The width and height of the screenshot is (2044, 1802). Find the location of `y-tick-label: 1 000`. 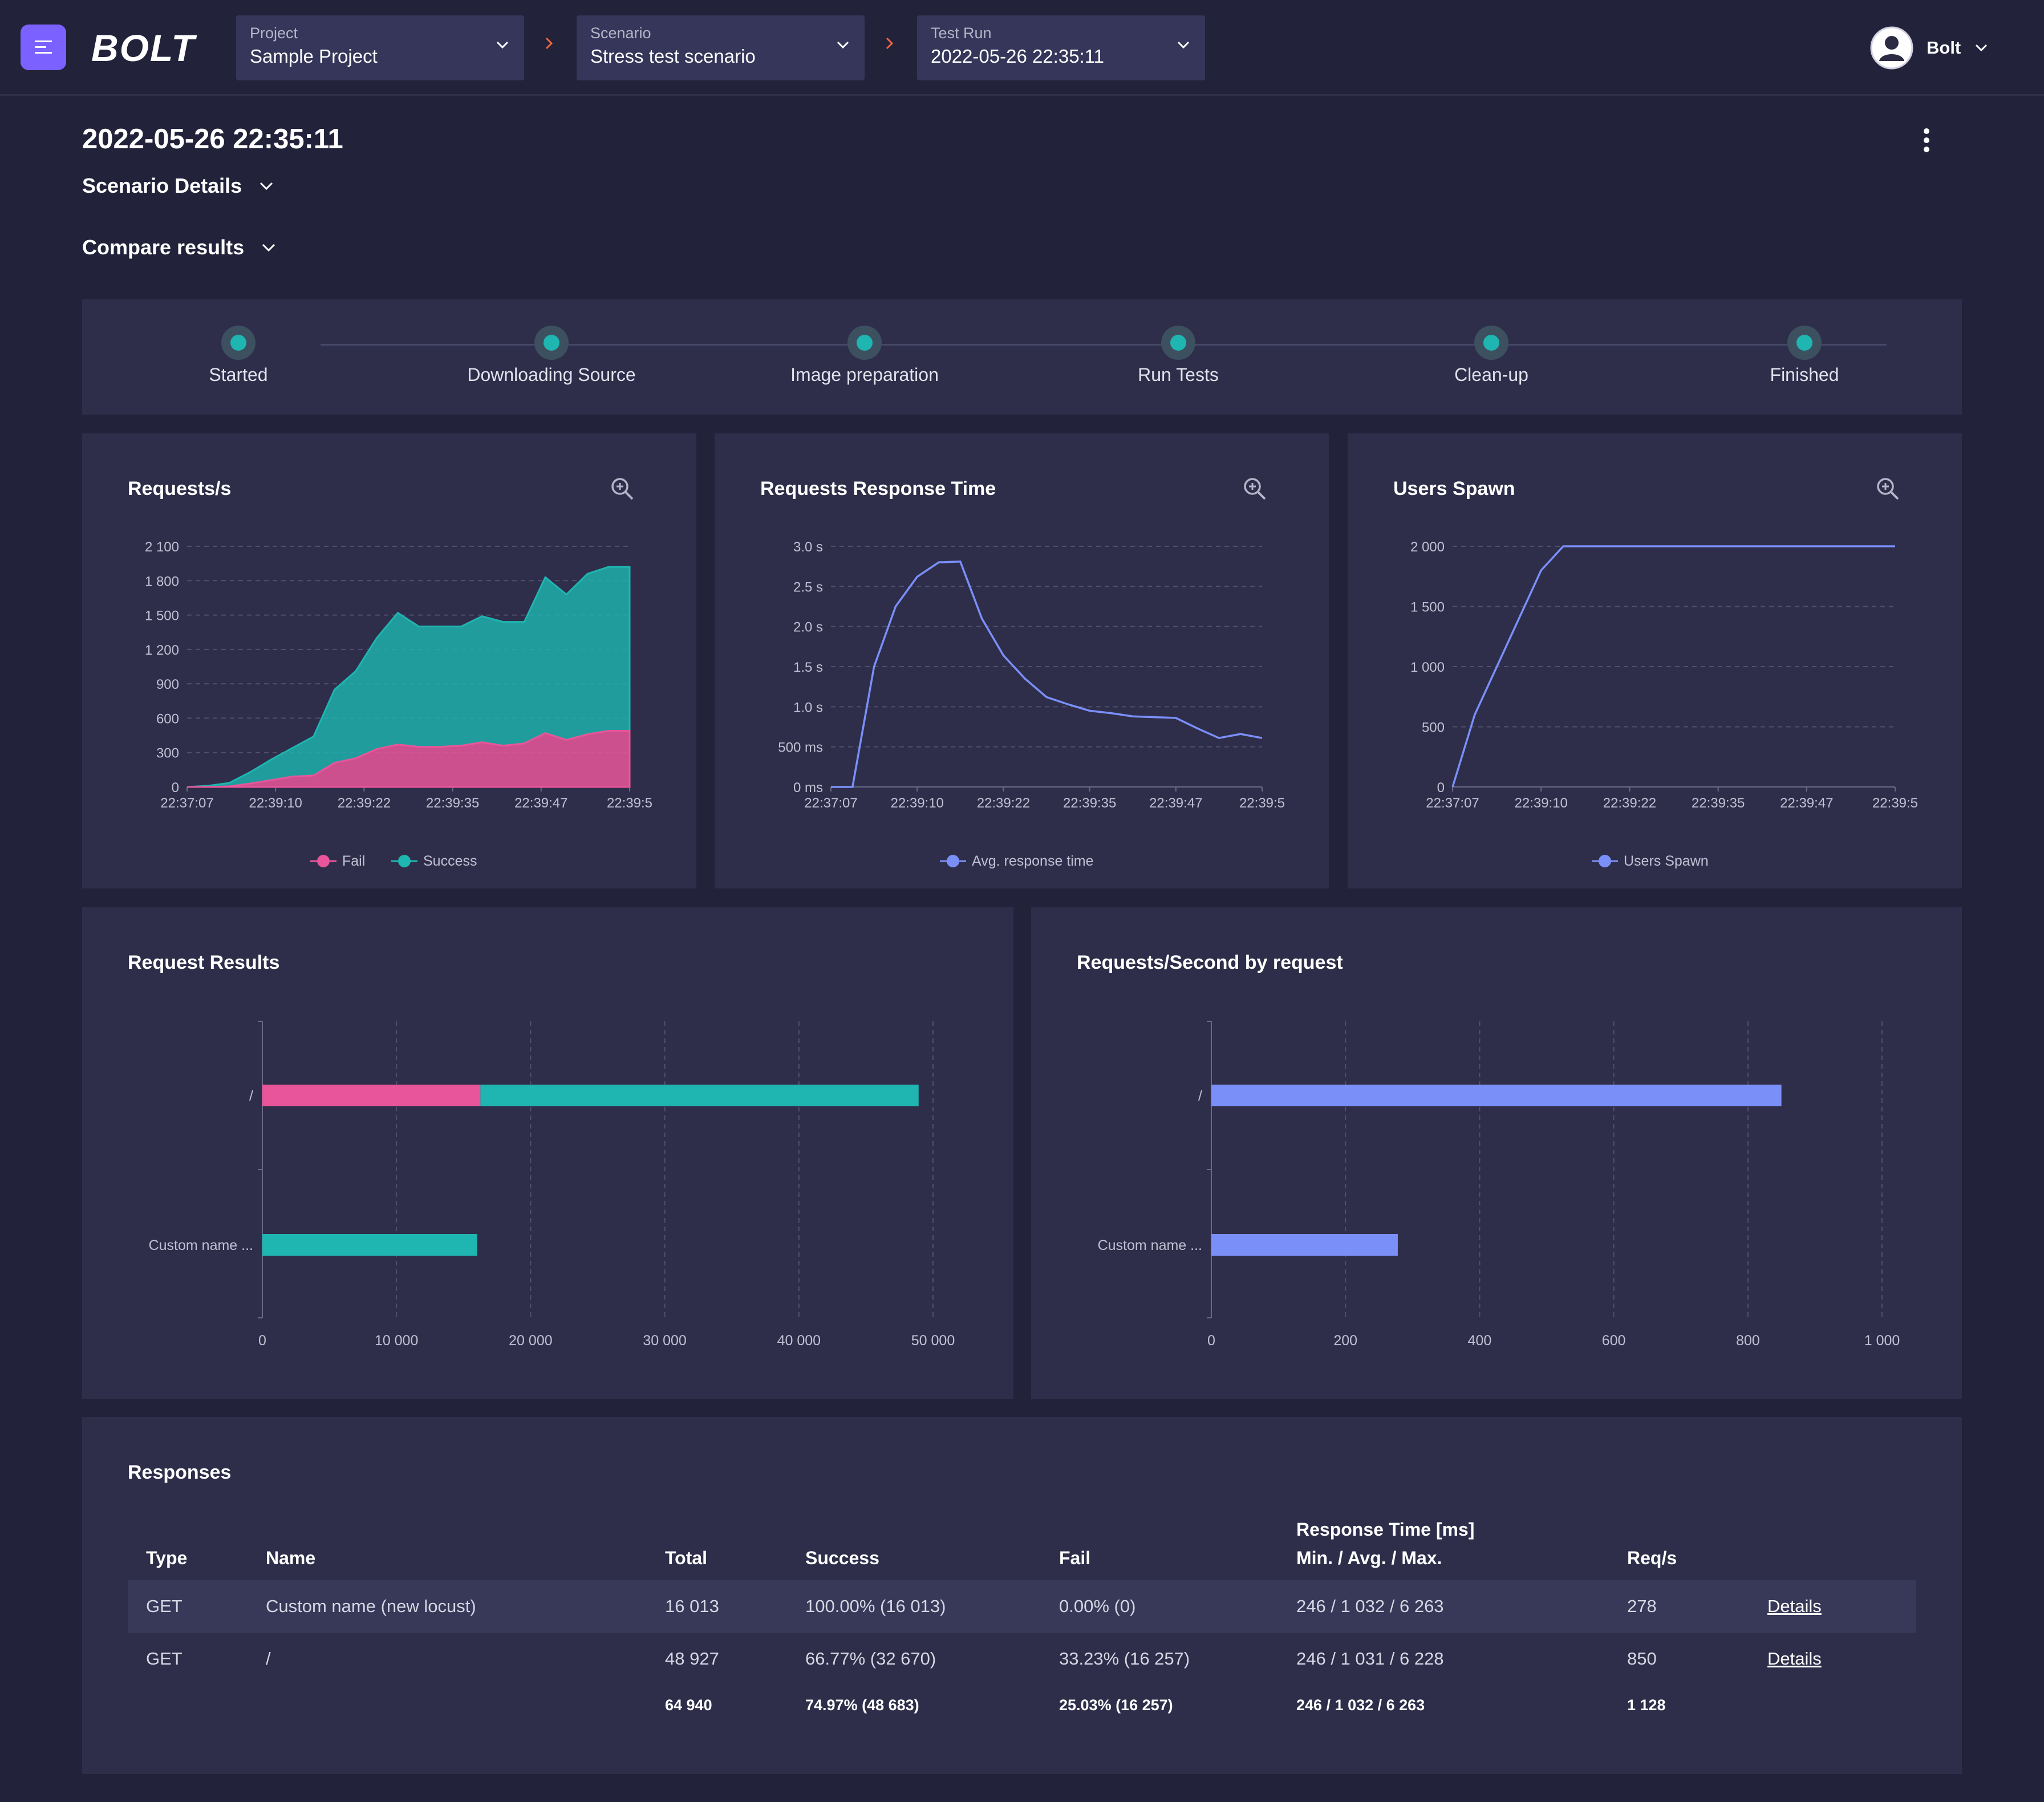

y-tick-label: 1 000 is located at coordinates (1427, 668).